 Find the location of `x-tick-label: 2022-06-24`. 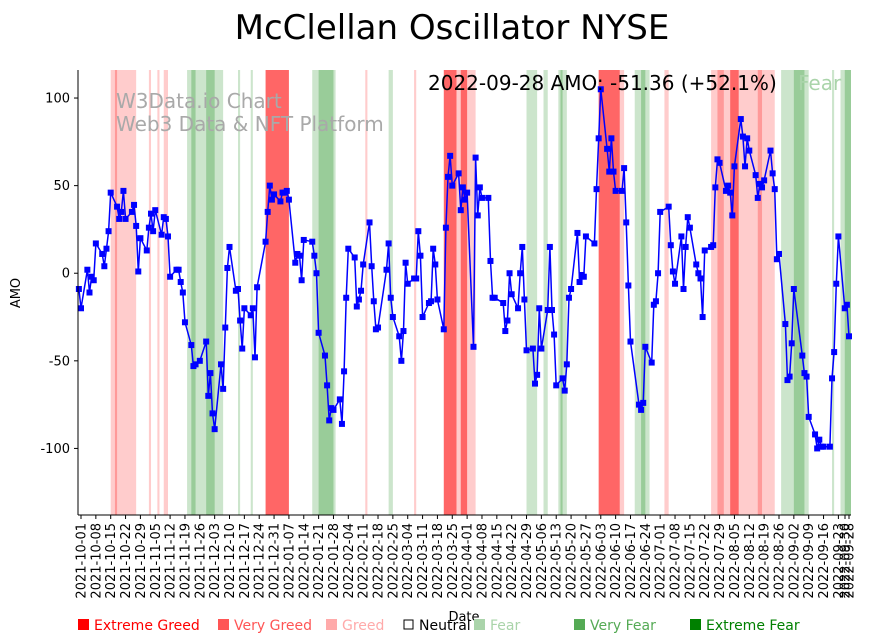

x-tick-label: 2022-06-24 is located at coordinates (646, 561).